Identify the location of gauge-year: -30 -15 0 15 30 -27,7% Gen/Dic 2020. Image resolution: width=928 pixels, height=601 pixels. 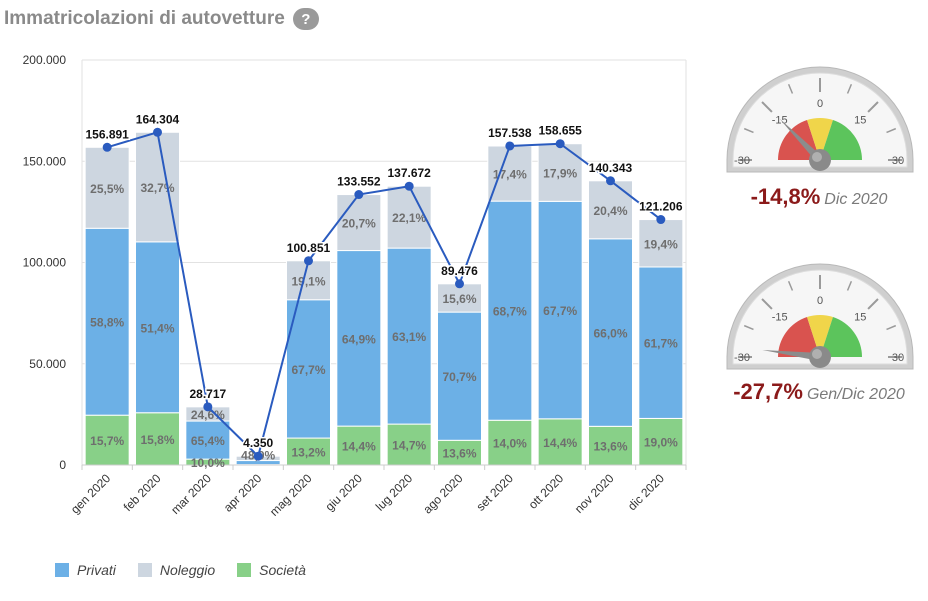
(819, 330).